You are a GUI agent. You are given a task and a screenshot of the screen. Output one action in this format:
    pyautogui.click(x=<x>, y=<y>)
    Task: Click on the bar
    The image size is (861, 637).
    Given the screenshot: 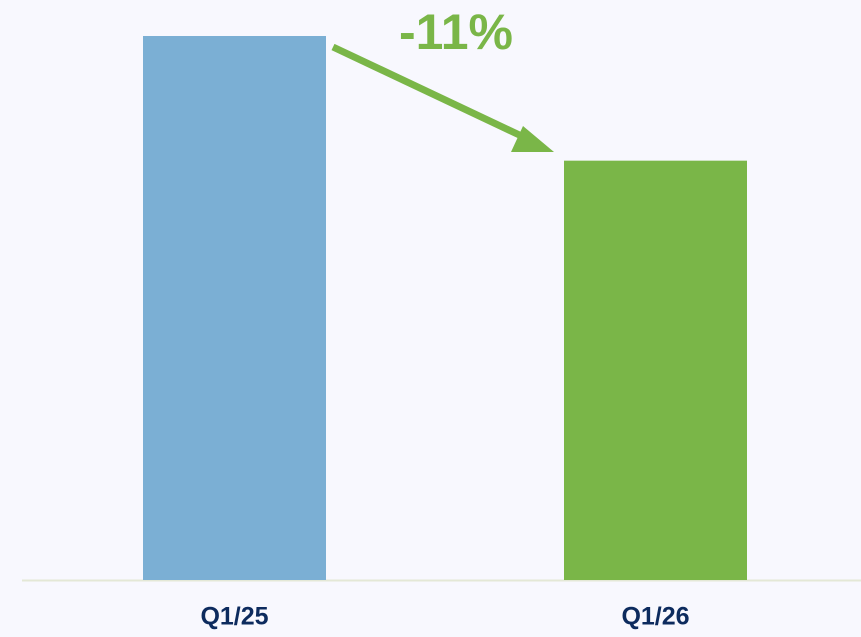 What is the action you would take?
    pyautogui.click(x=655, y=370)
    